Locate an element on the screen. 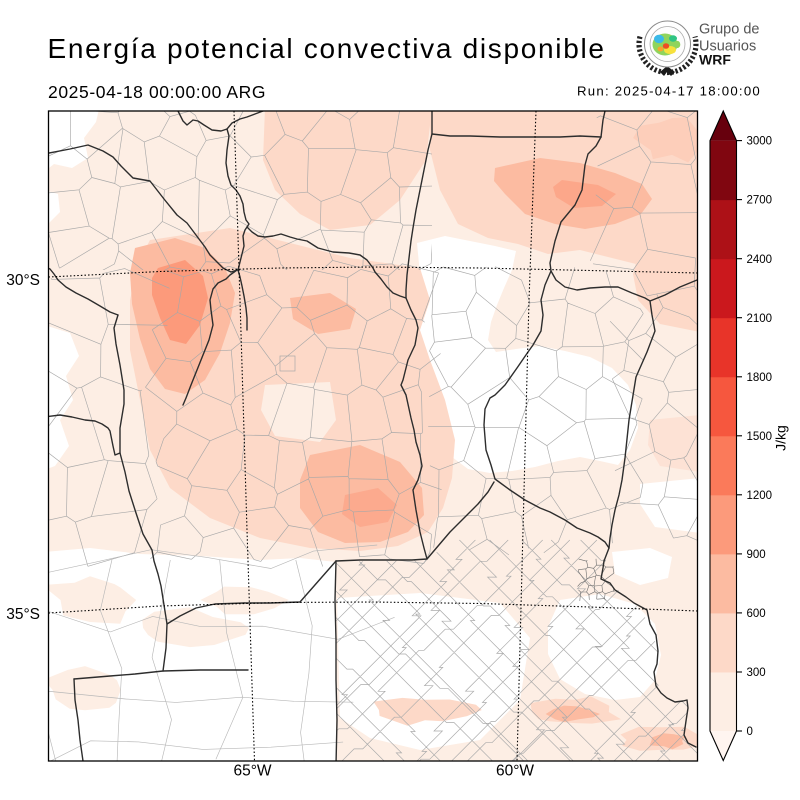 The height and width of the screenshot is (800, 800). svg-text: 900 is located at coordinates (756, 555).